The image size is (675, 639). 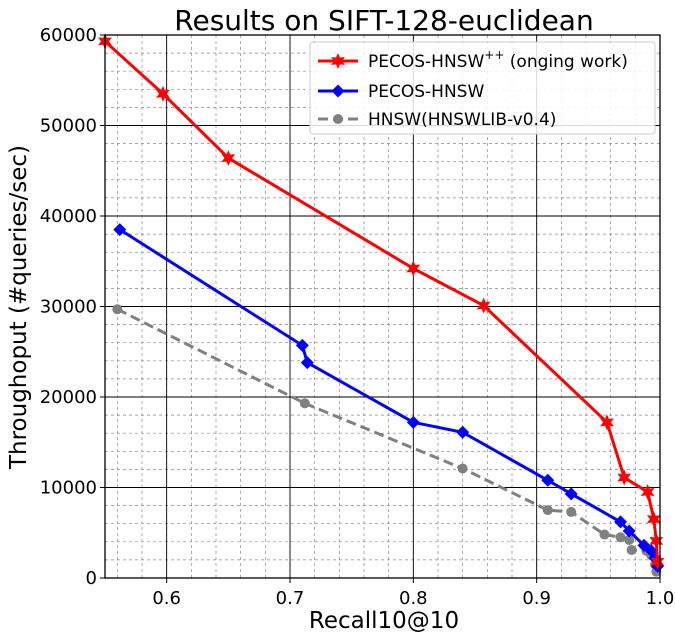 I want to click on legend-entry-0: PECOS-HNSW++ (onging work), so click(x=473, y=60).